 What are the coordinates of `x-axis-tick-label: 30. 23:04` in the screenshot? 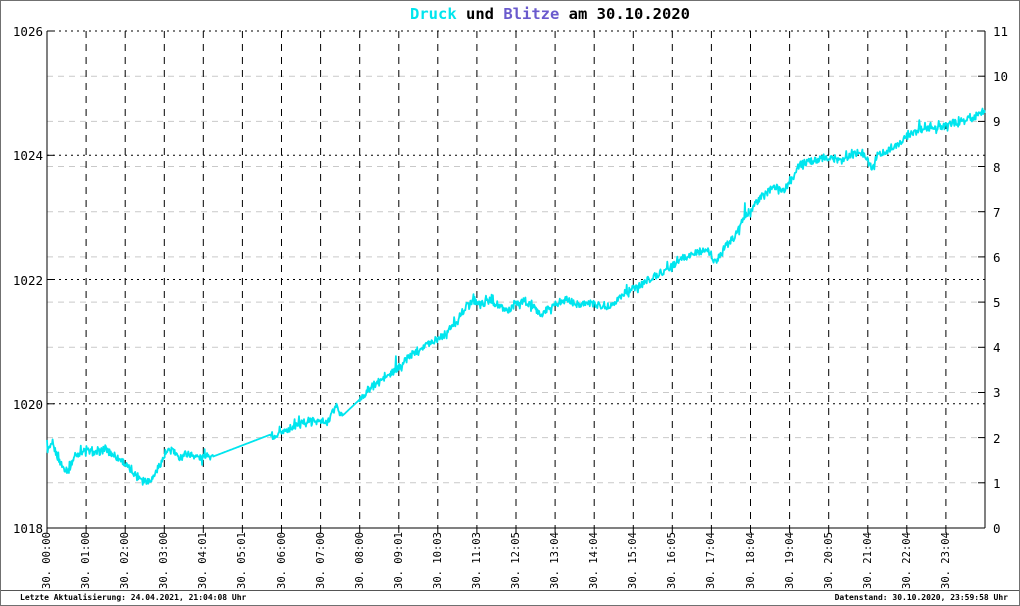 It's located at (945, 560).